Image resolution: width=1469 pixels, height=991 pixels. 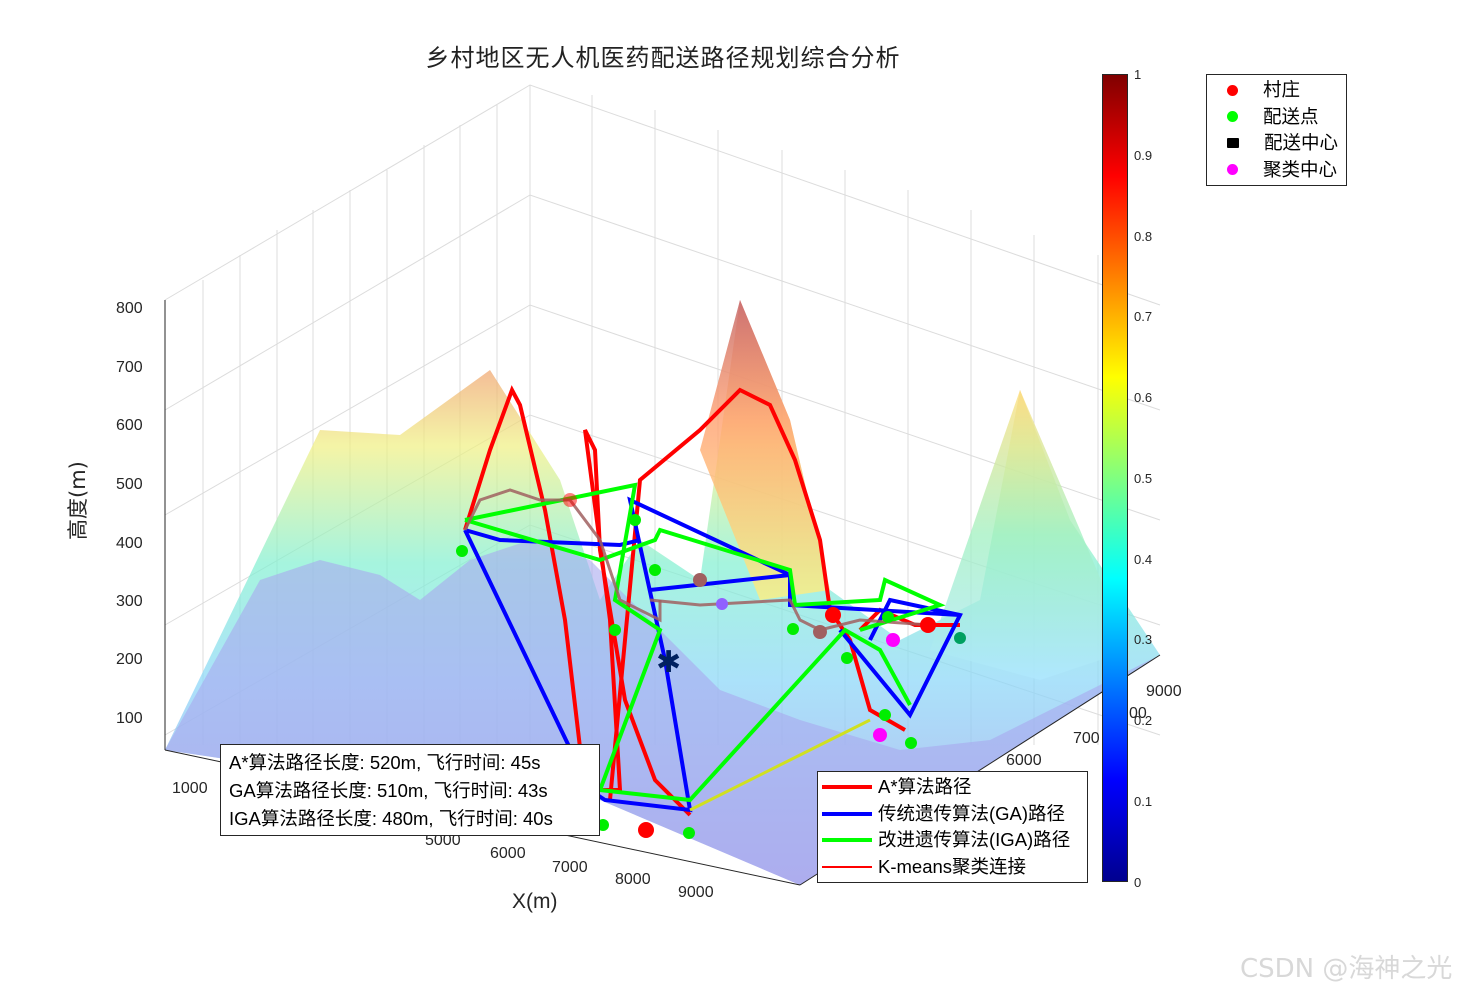 I want to click on x-tick: 7000, so click(x=570, y=867).